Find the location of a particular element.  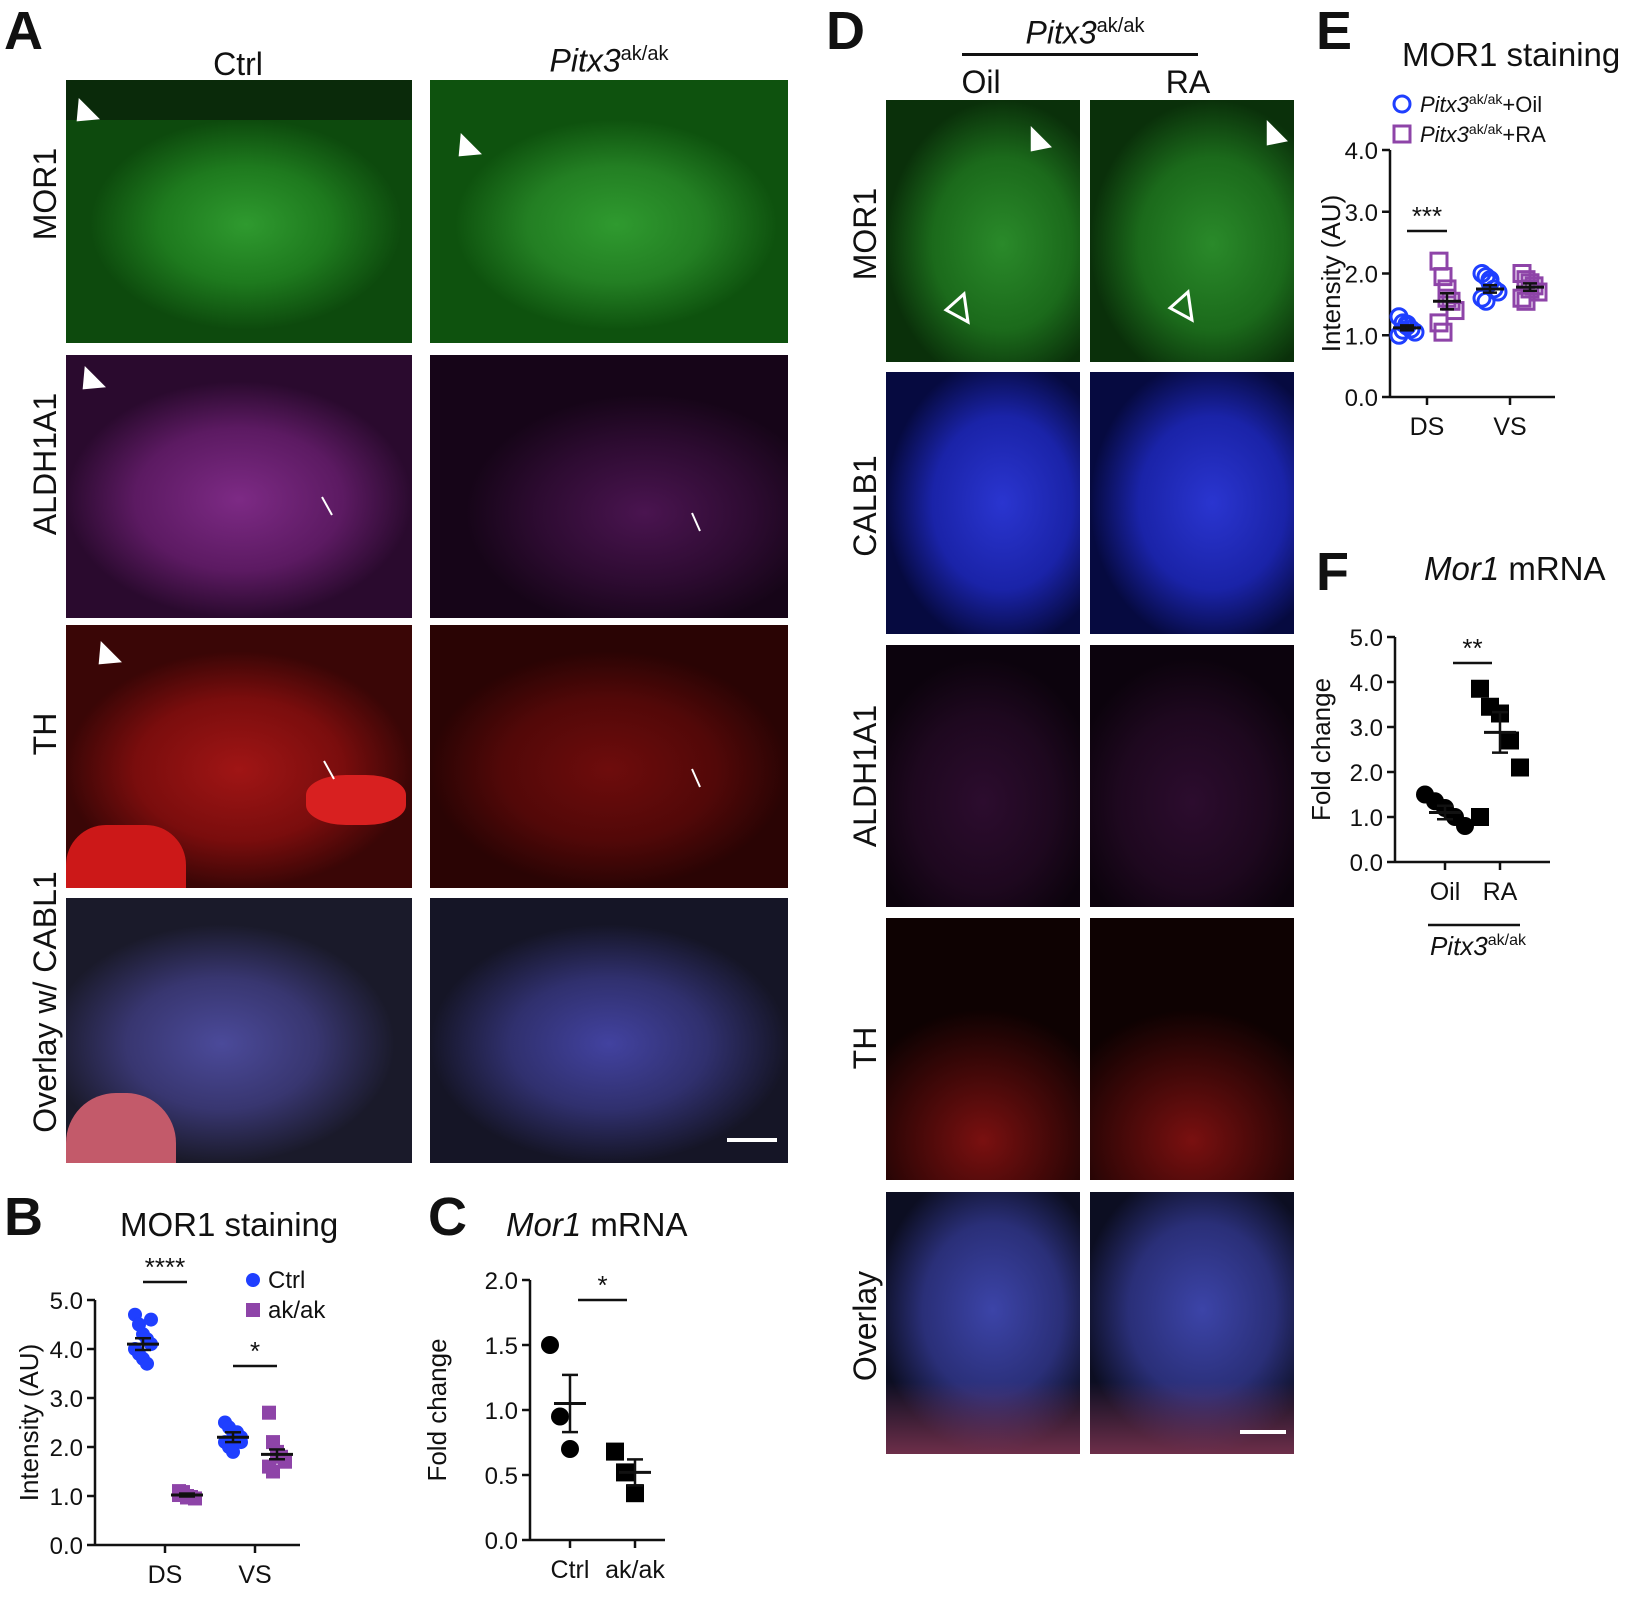

panel-d-group-header: Pitx3ak/ak is located at coordinates (1085, 32).